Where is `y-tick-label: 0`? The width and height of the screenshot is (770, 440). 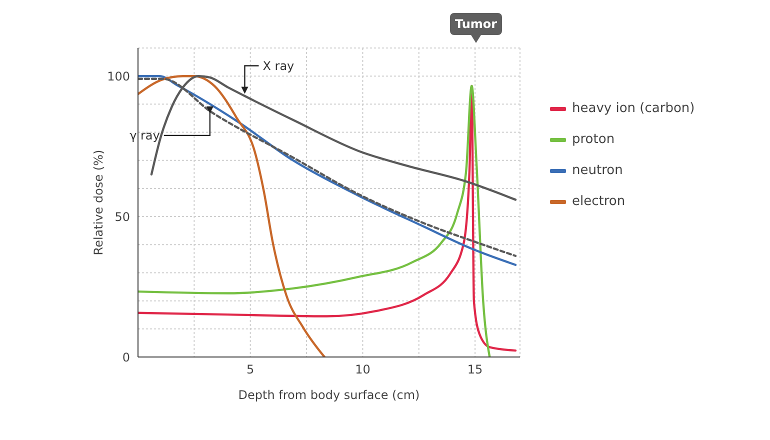
y-tick-label: 0 is located at coordinates (126, 357).